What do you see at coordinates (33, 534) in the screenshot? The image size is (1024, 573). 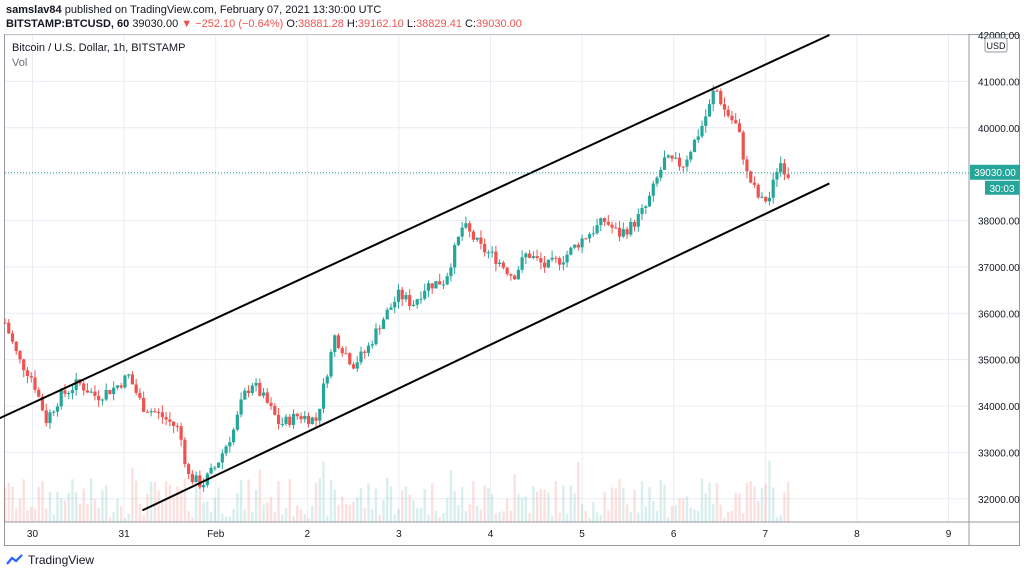 I see `x-tick-label: 30` at bounding box center [33, 534].